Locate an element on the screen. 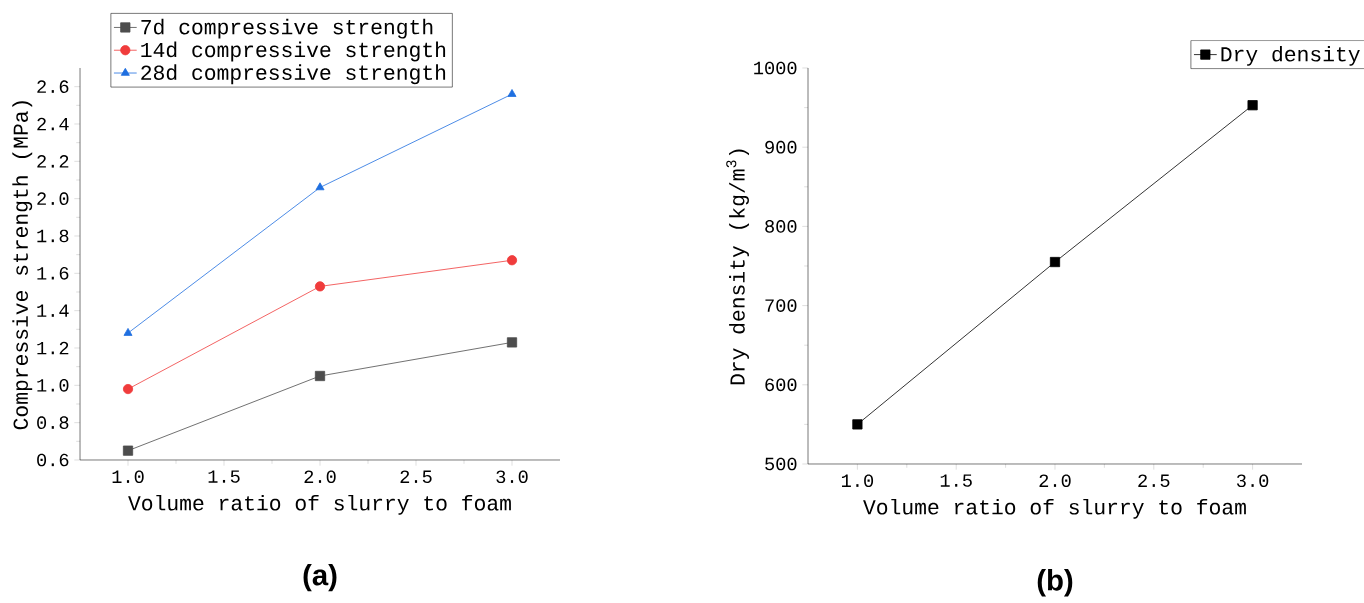 The height and width of the screenshot is (603, 1364). legend-label: 7d compressive strength is located at coordinates (287, 28).